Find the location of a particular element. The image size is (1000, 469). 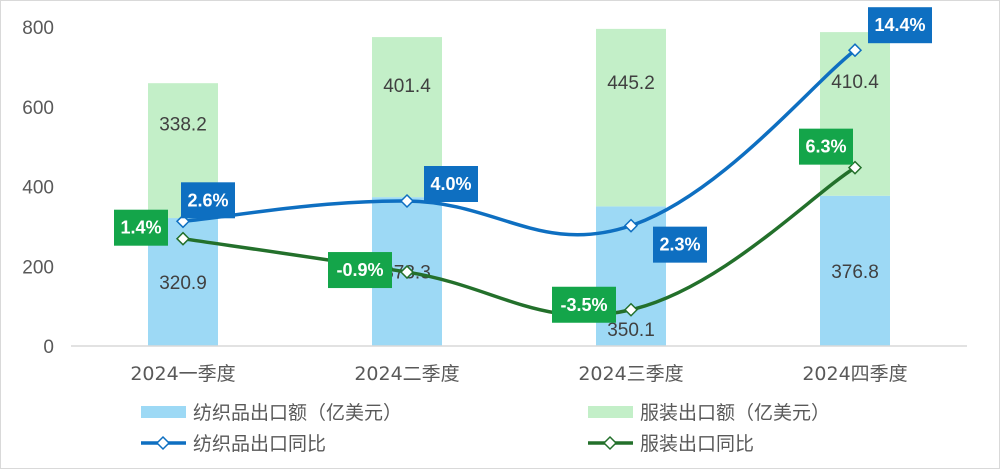

x-tick-label: 2024三季度 is located at coordinates (630, 374).